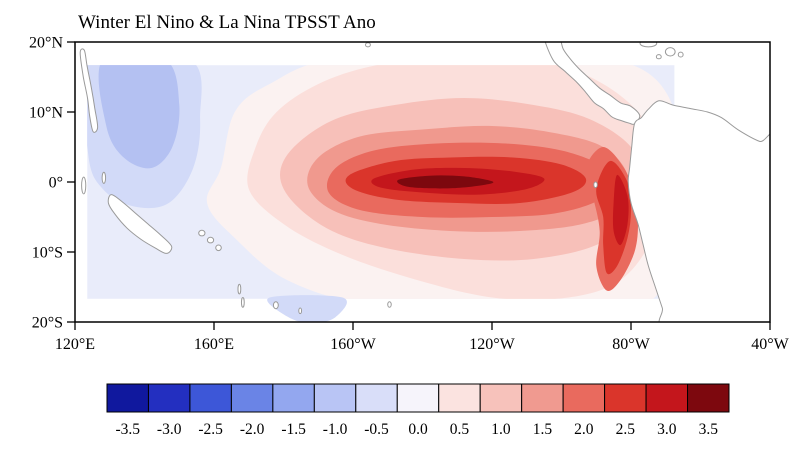  What do you see at coordinates (770, 344) in the screenshot?
I see `x-tick-label: 40°W` at bounding box center [770, 344].